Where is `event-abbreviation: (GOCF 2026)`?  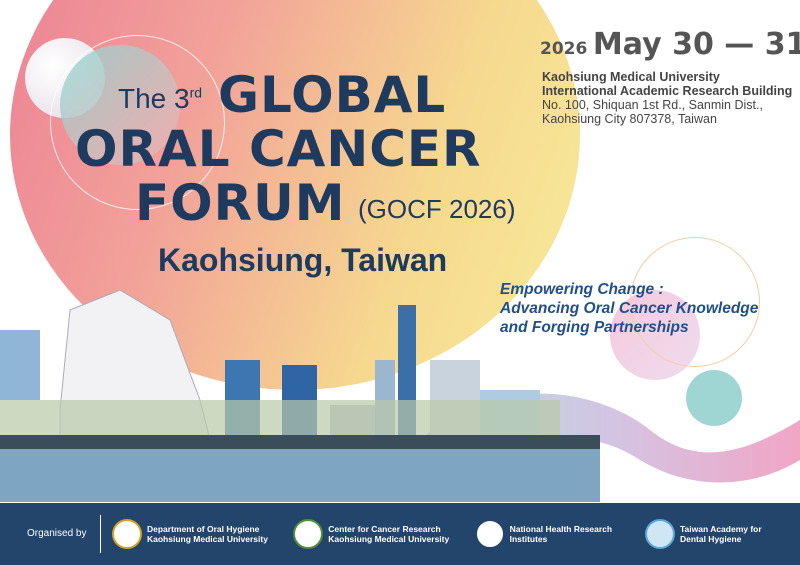
event-abbreviation: (GOCF 2026) is located at coordinates (437, 209).